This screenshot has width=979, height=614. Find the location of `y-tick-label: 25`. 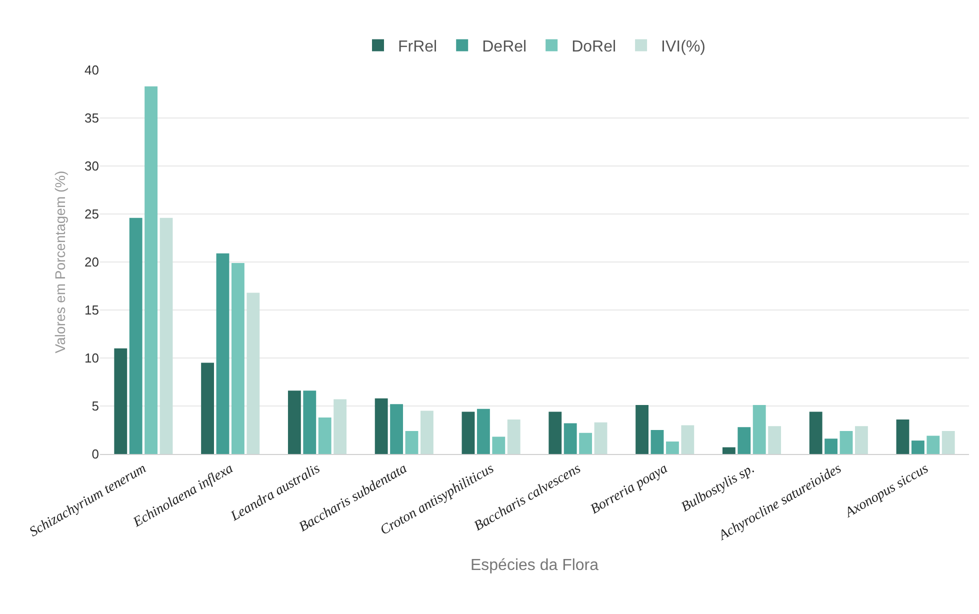

y-tick-label: 25 is located at coordinates (91, 214).